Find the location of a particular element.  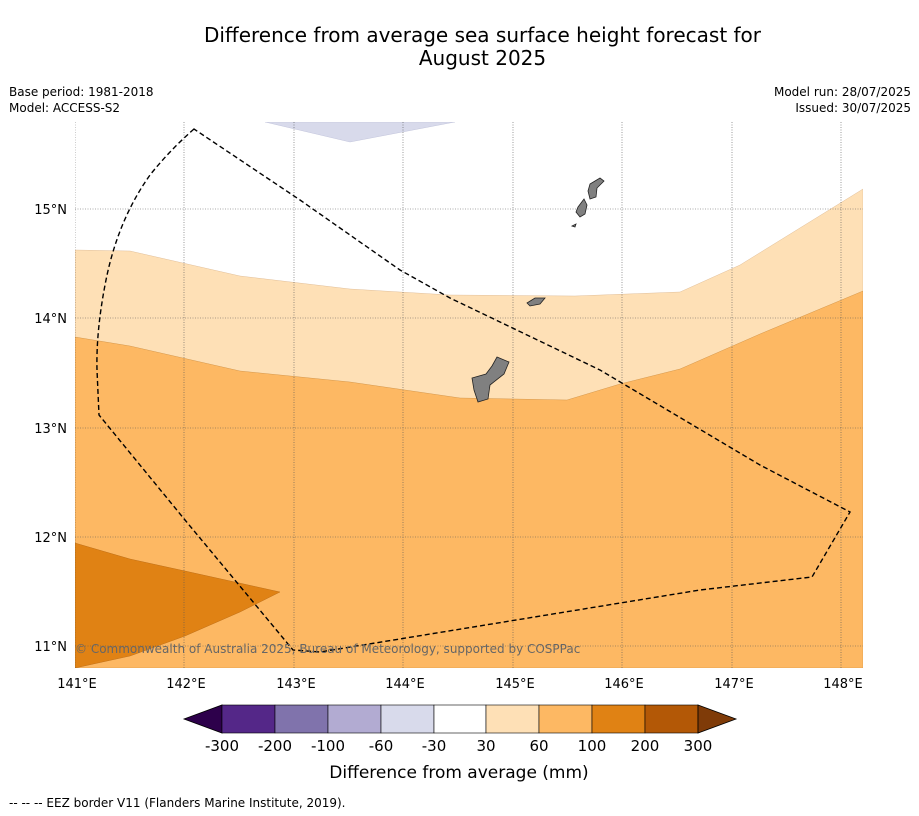

issued-text: Issued: 30/07/2025 is located at coordinates (853, 108).